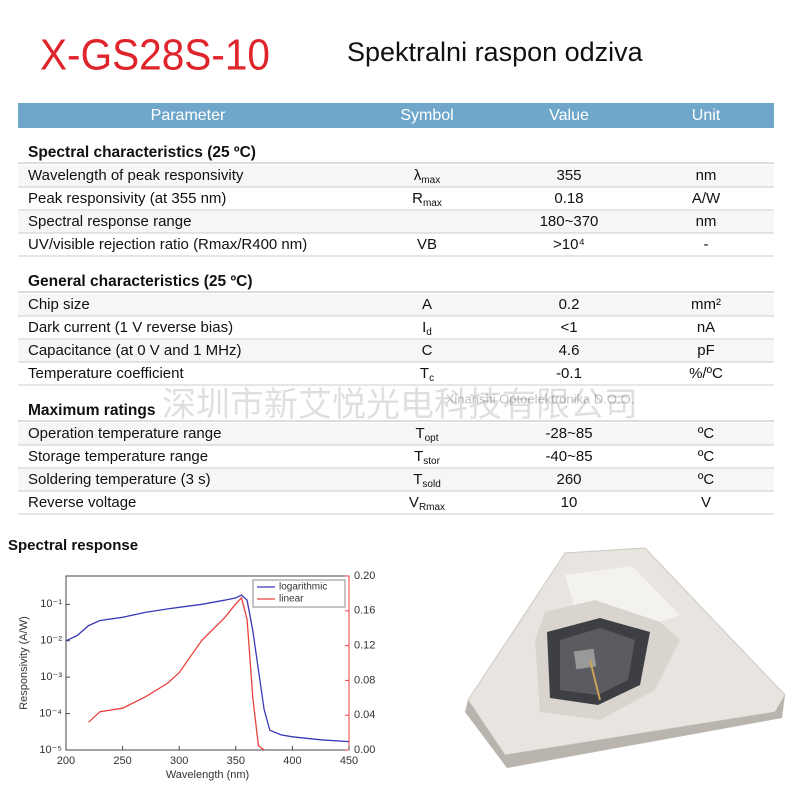 Image resolution: width=800 pixels, height=800 pixels. Describe the element at coordinates (155, 55) in the screenshot. I see `product-title: X-GS28S-10` at that location.